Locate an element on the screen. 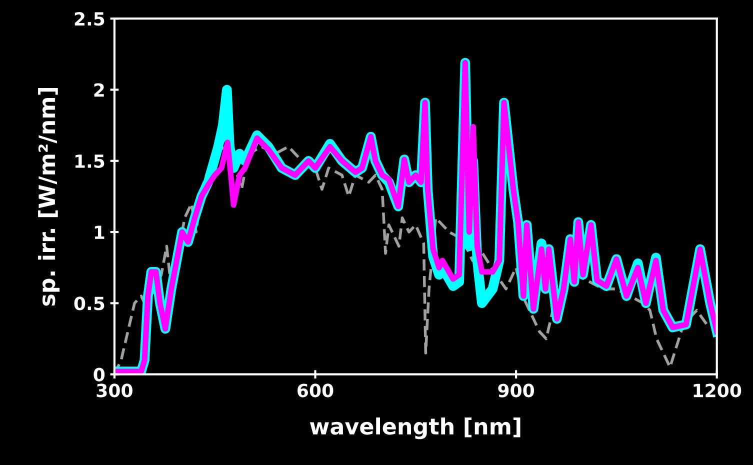 The height and width of the screenshot is (465, 753). x-axis-title: wavelength [nm] is located at coordinates (415, 428).